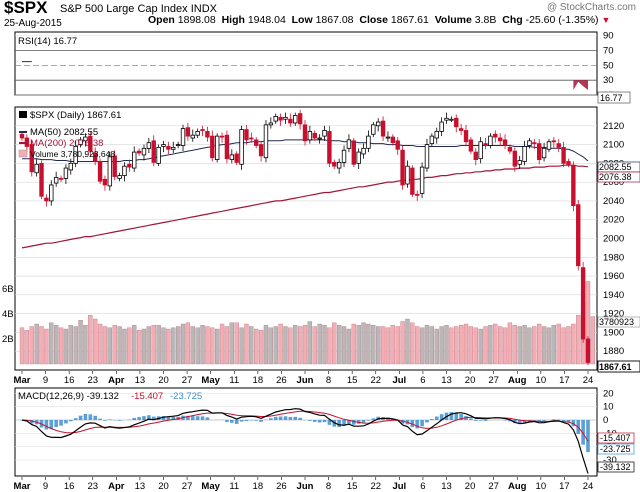 This screenshot has width=640, height=492. I want to click on price-value-tags: 2082.55 2076.38 3780923 1867.61, so click(618, 267).